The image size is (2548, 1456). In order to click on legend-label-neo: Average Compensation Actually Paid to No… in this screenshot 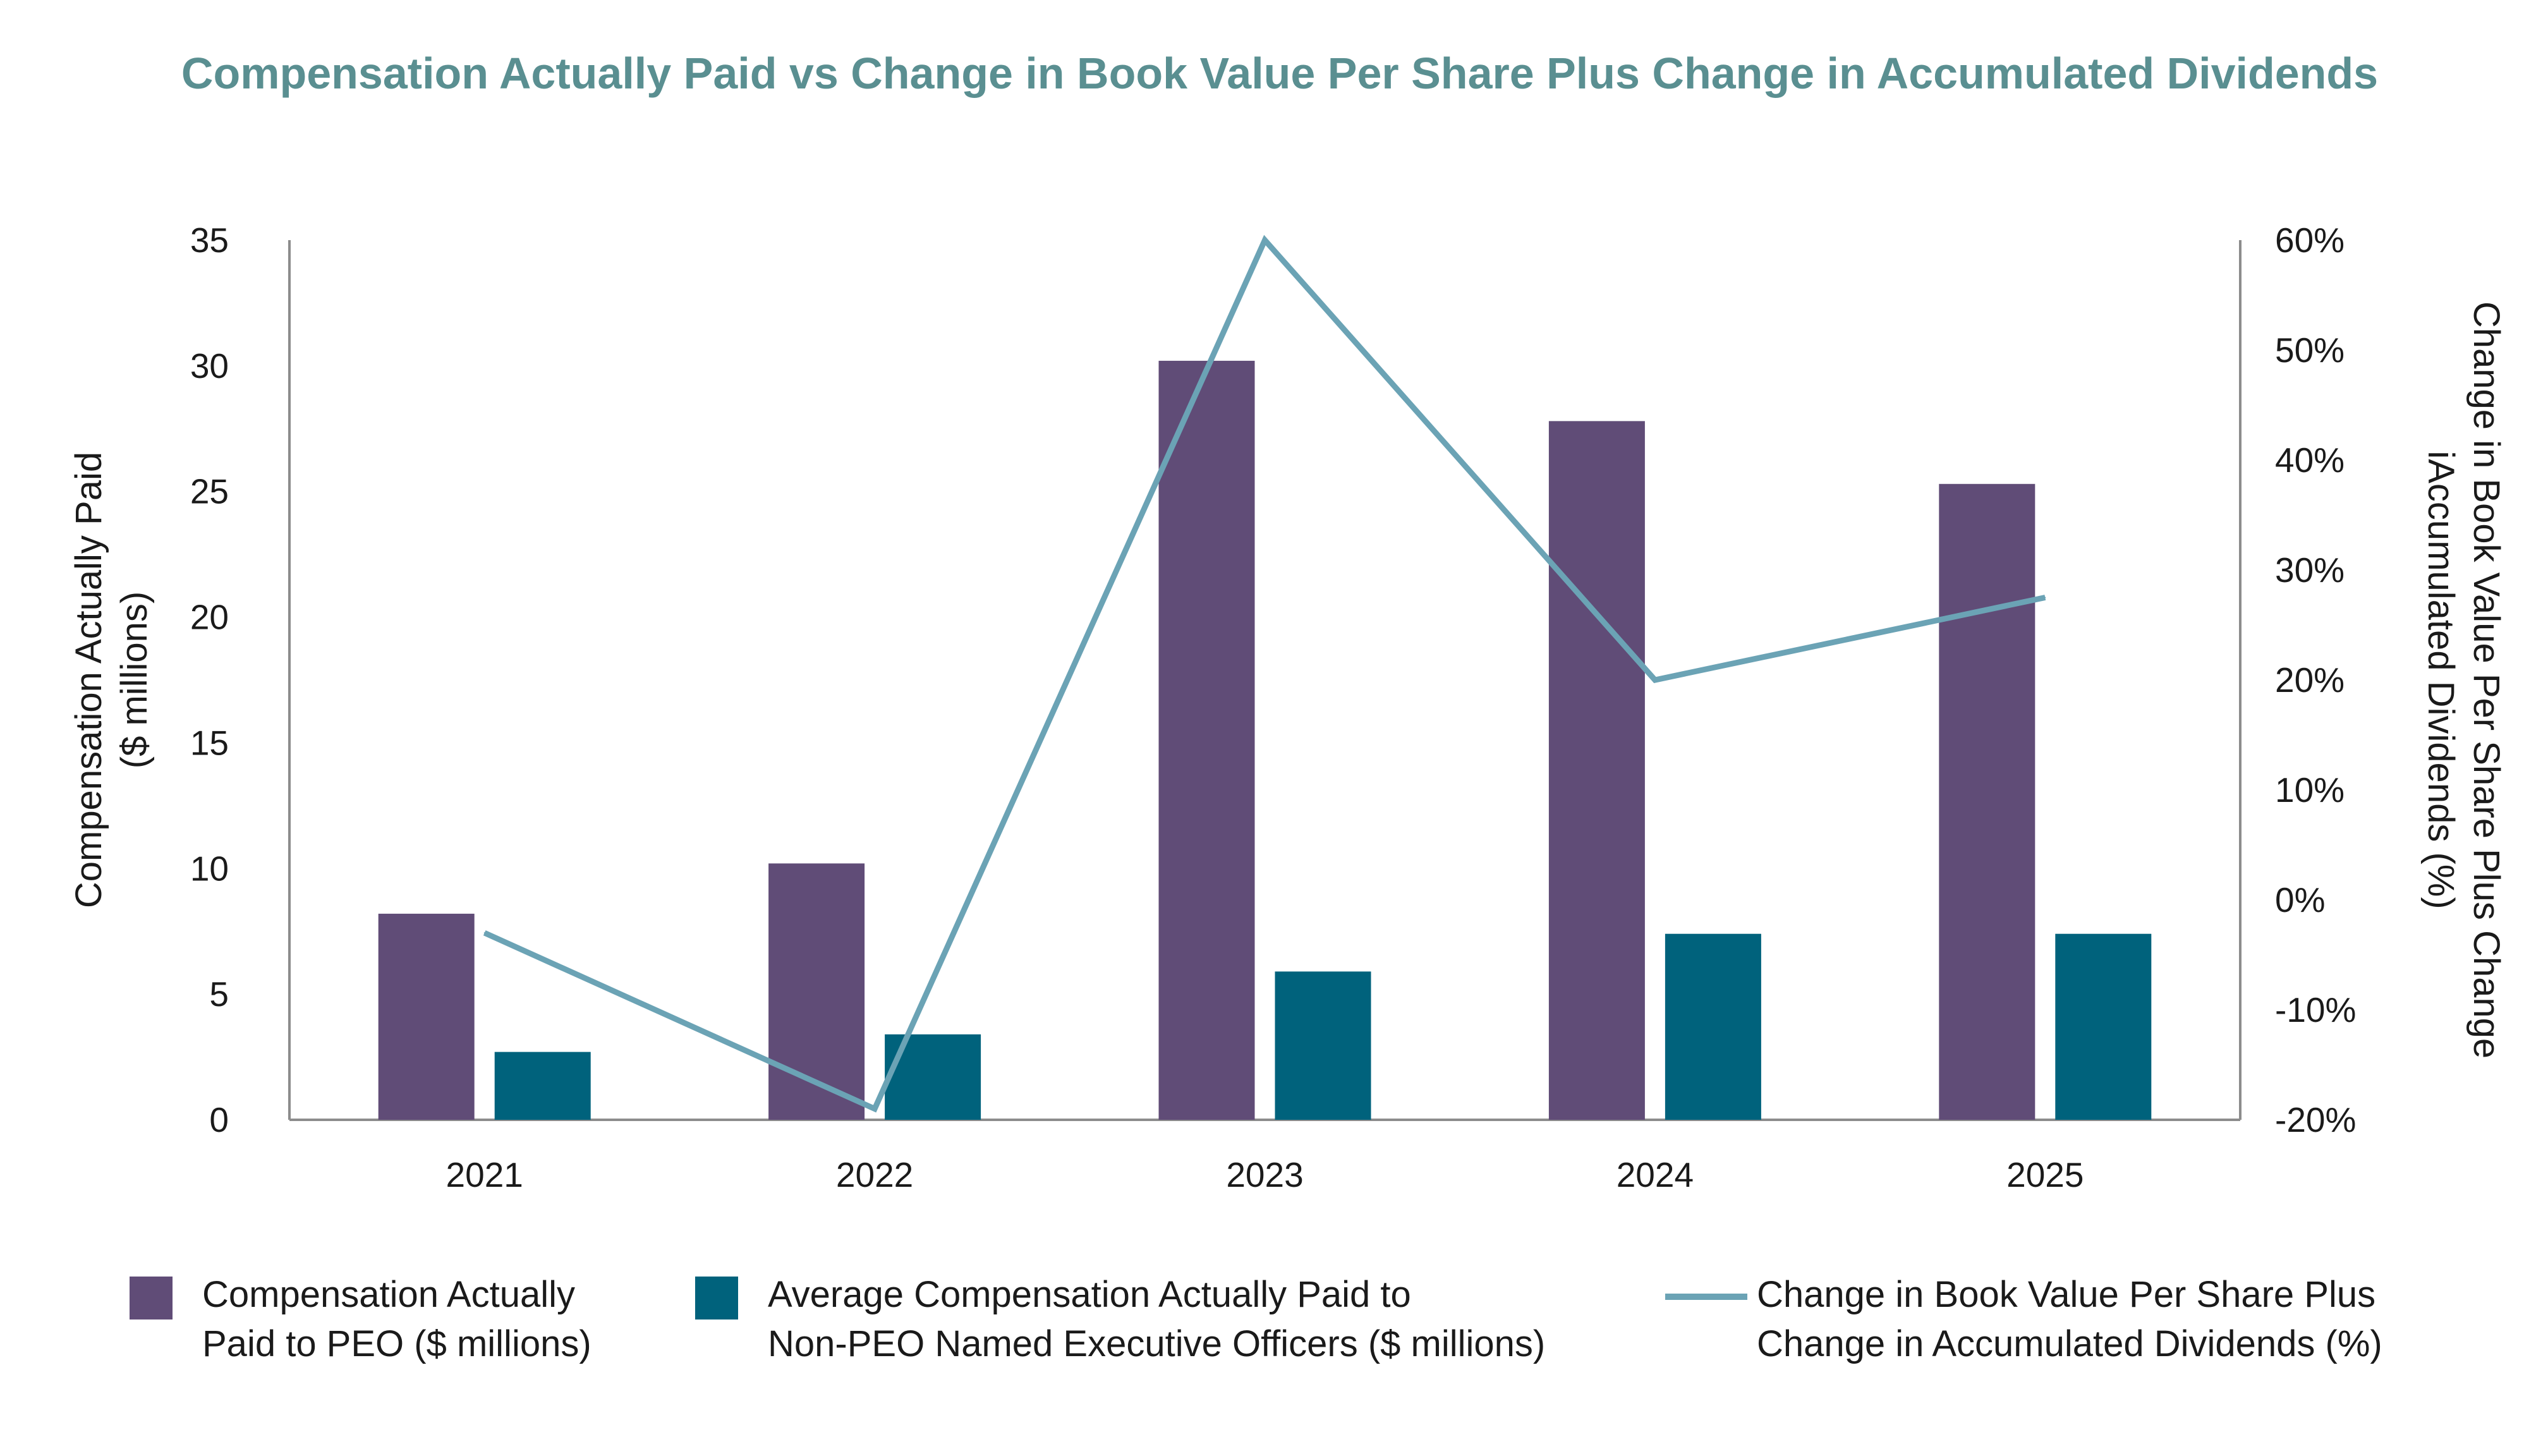, I will do `click(1157, 1319)`.